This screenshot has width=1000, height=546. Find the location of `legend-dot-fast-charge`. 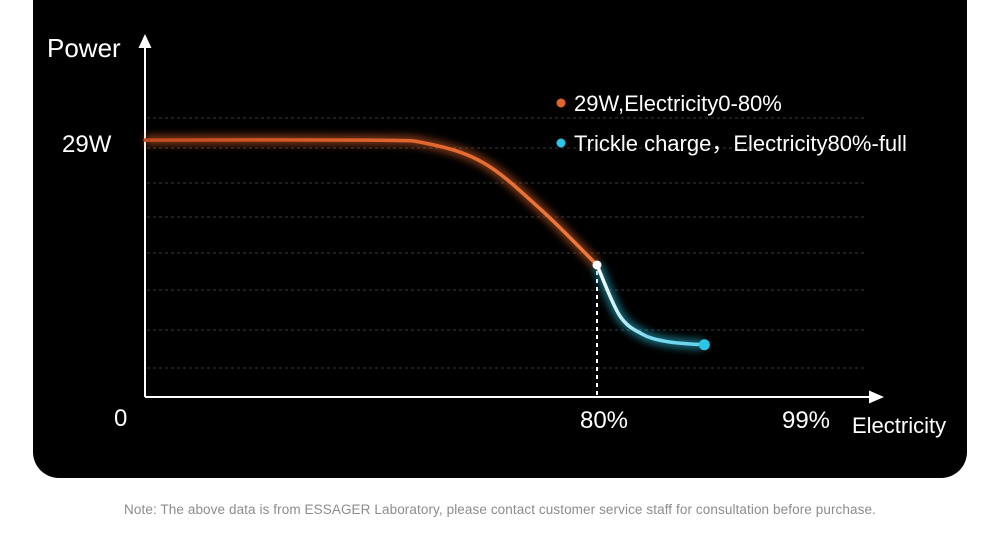

legend-dot-fast-charge is located at coordinates (561, 103).